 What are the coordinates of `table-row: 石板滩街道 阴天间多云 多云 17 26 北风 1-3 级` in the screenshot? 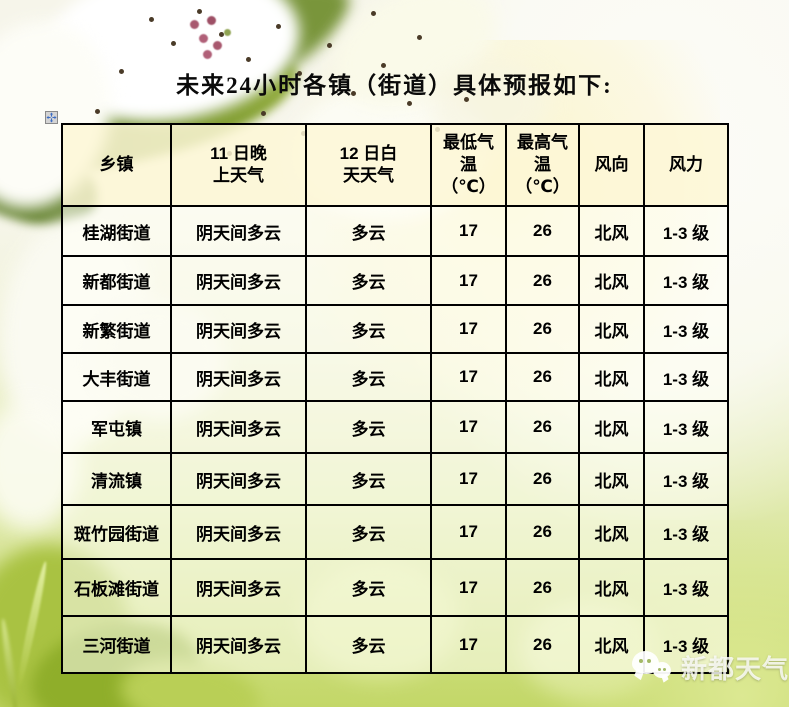 It's located at (395, 587).